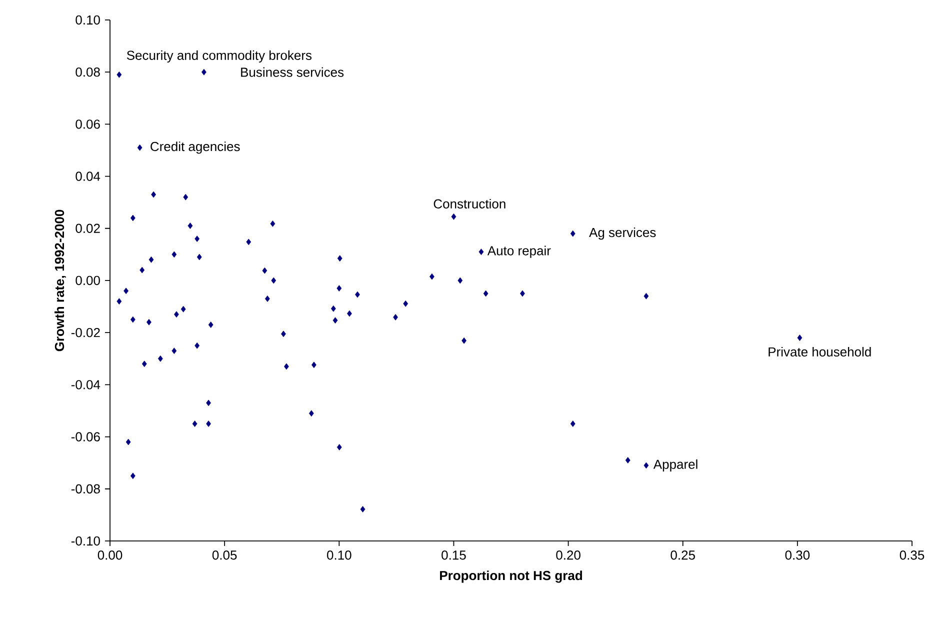 This screenshot has height=625, width=937. Describe the element at coordinates (85, 385) in the screenshot. I see `y-tick-label: -0.04` at that location.